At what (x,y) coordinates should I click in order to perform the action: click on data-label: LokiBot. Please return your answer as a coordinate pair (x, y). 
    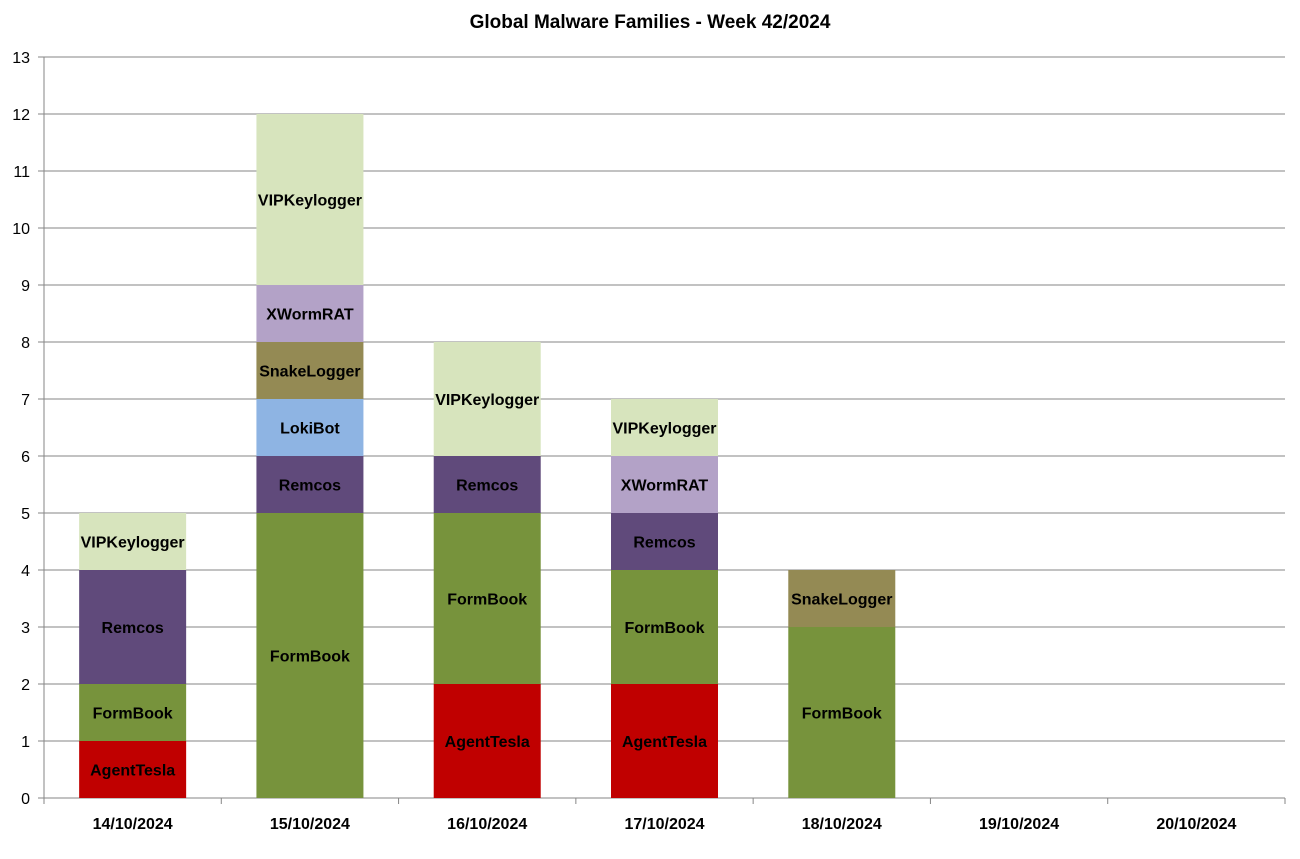
    Looking at the image, I should click on (310, 429).